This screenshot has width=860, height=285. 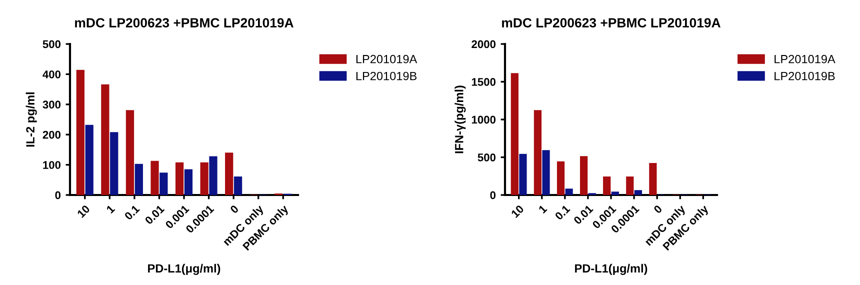 What do you see at coordinates (51, 74) in the screenshot?
I see `y-tick-label: 400` at bounding box center [51, 74].